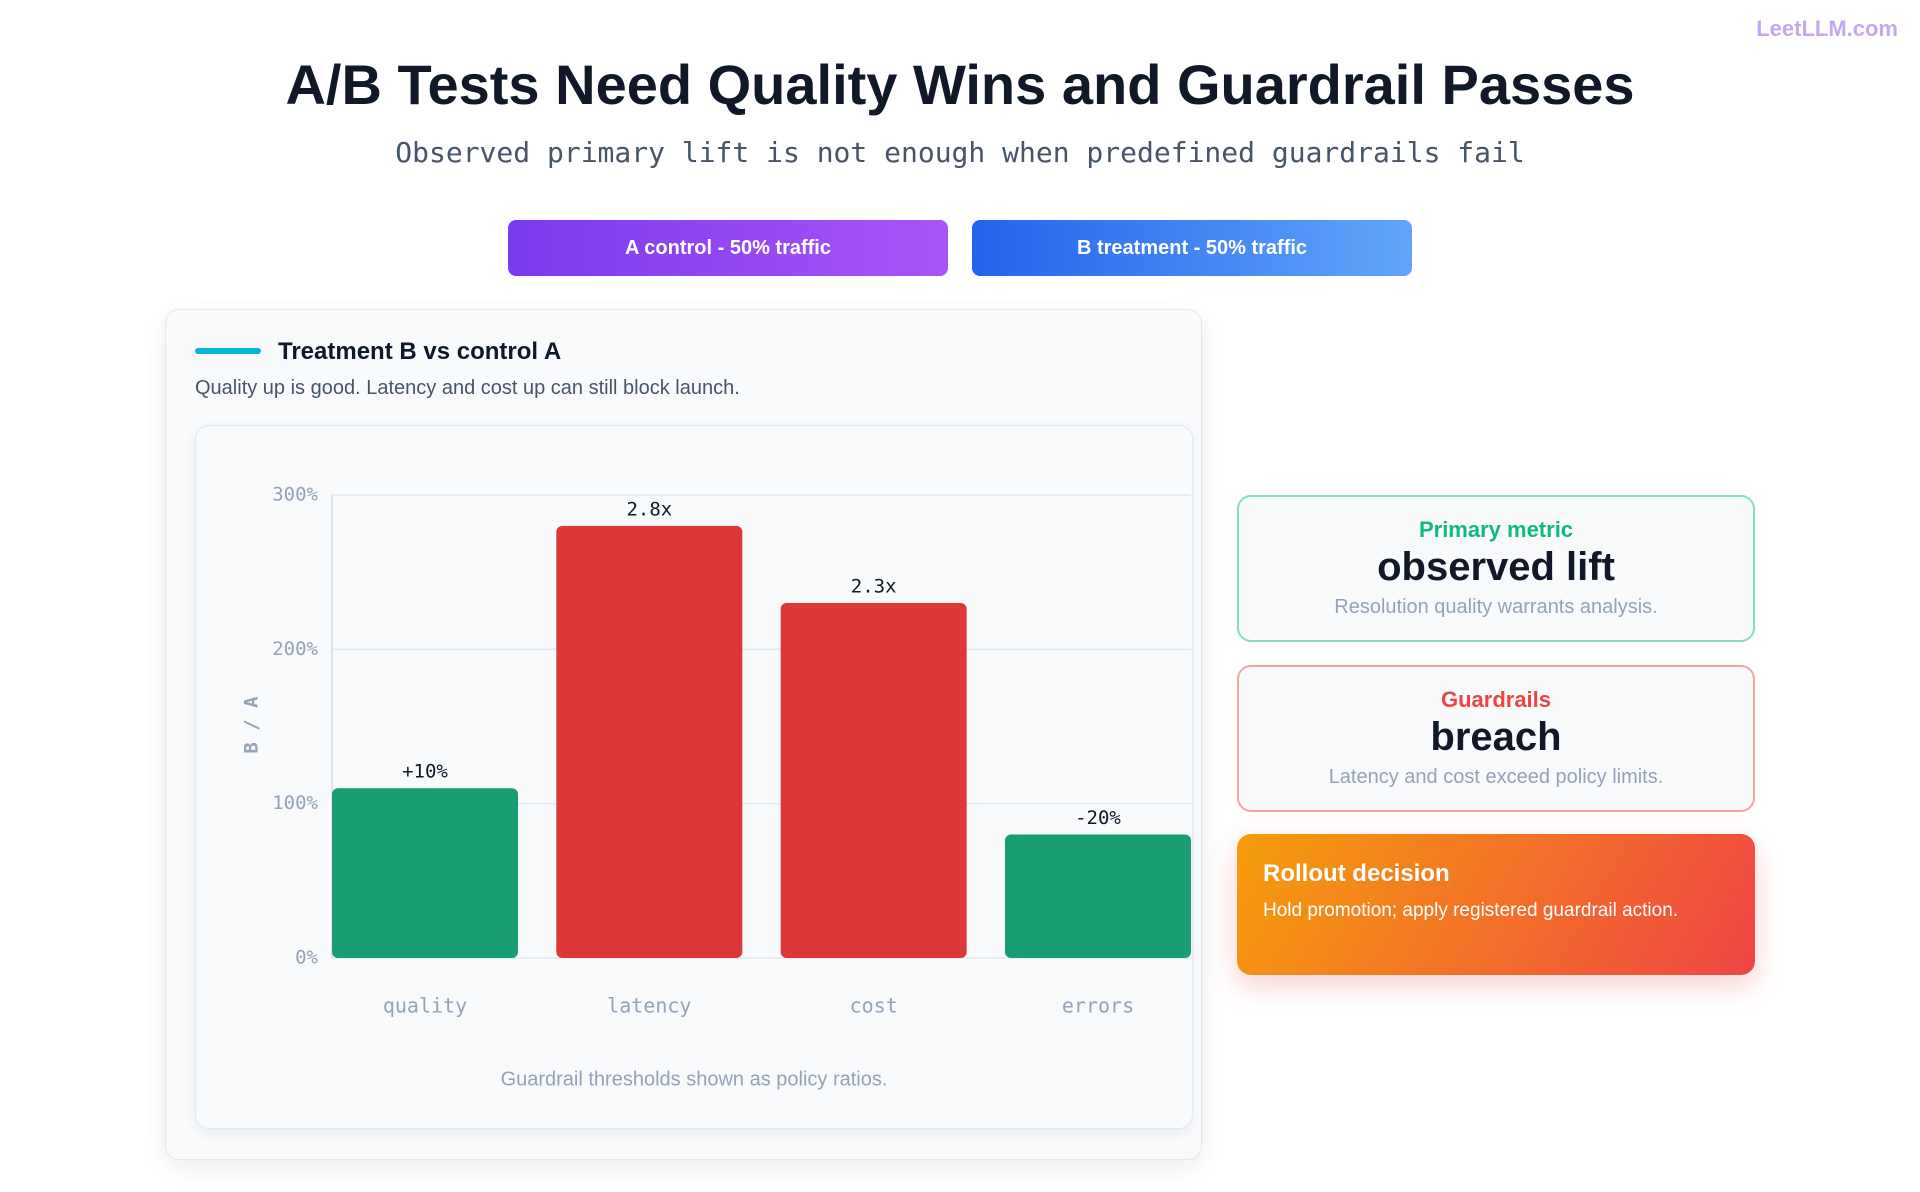 This screenshot has height=1192, width=1920. What do you see at coordinates (1496, 777) in the screenshot?
I see `metric-desc: Latency and cost exceed policy limits.` at bounding box center [1496, 777].